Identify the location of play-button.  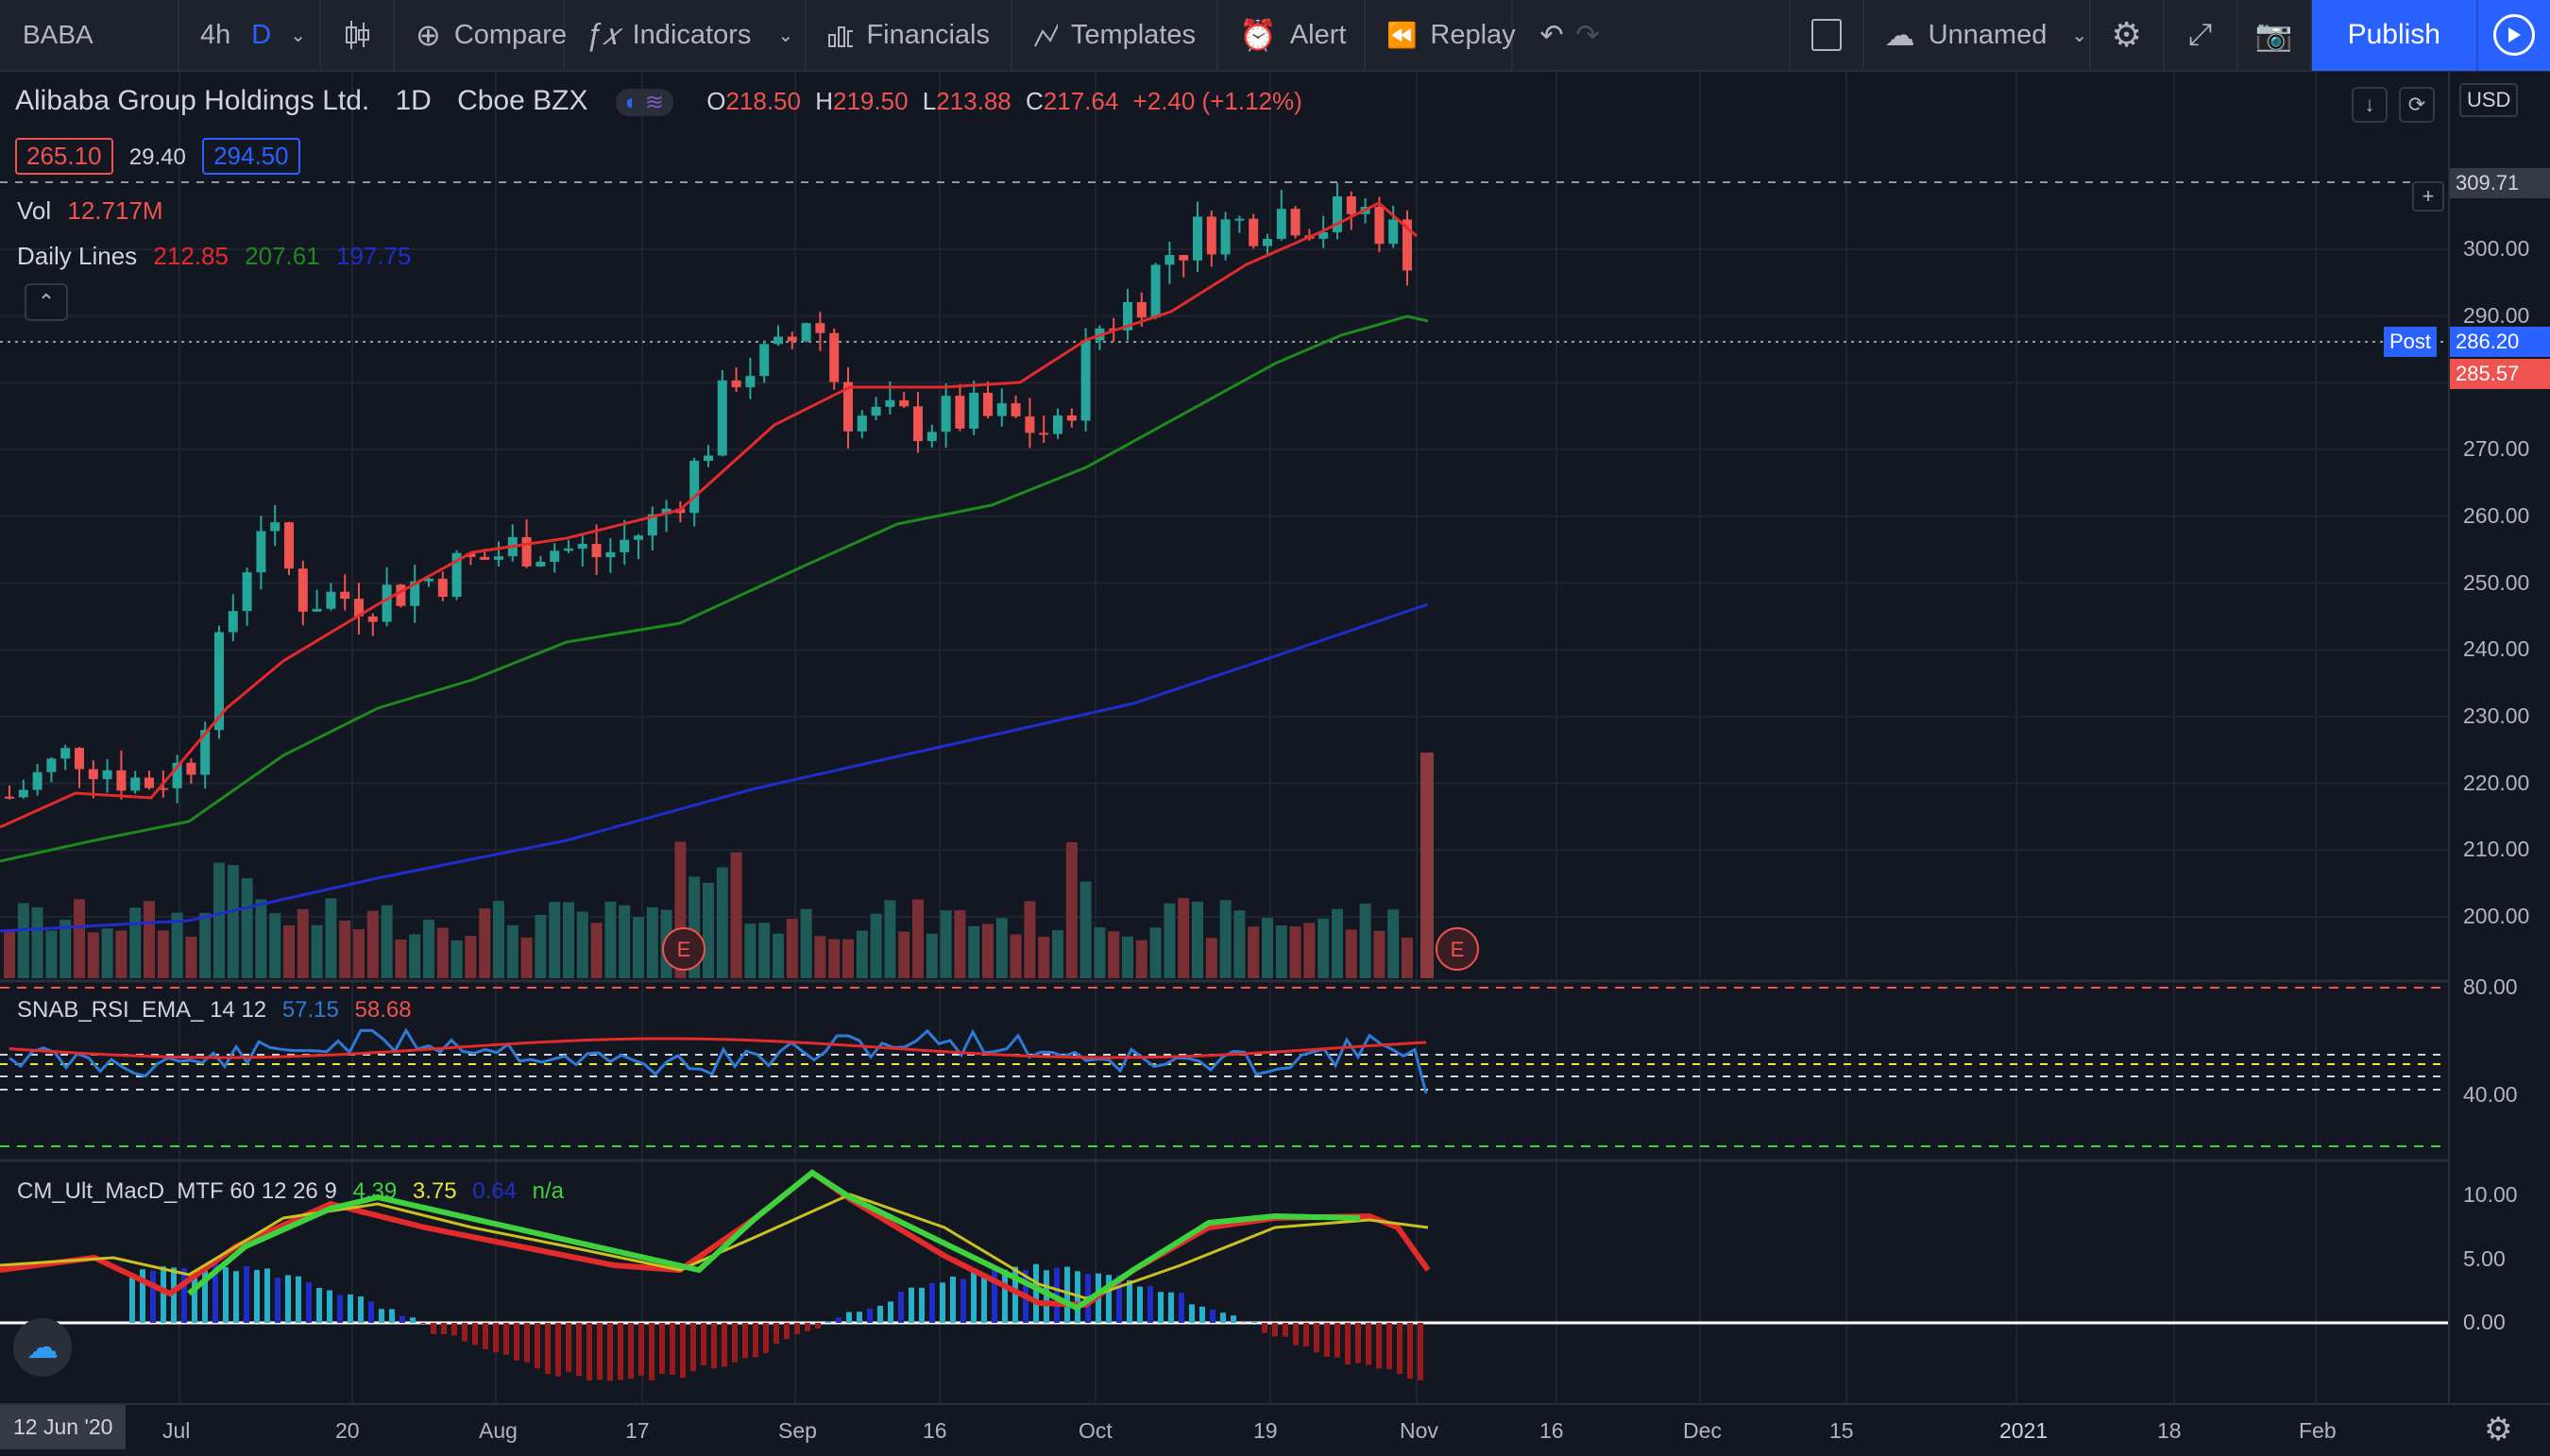
(2513, 35).